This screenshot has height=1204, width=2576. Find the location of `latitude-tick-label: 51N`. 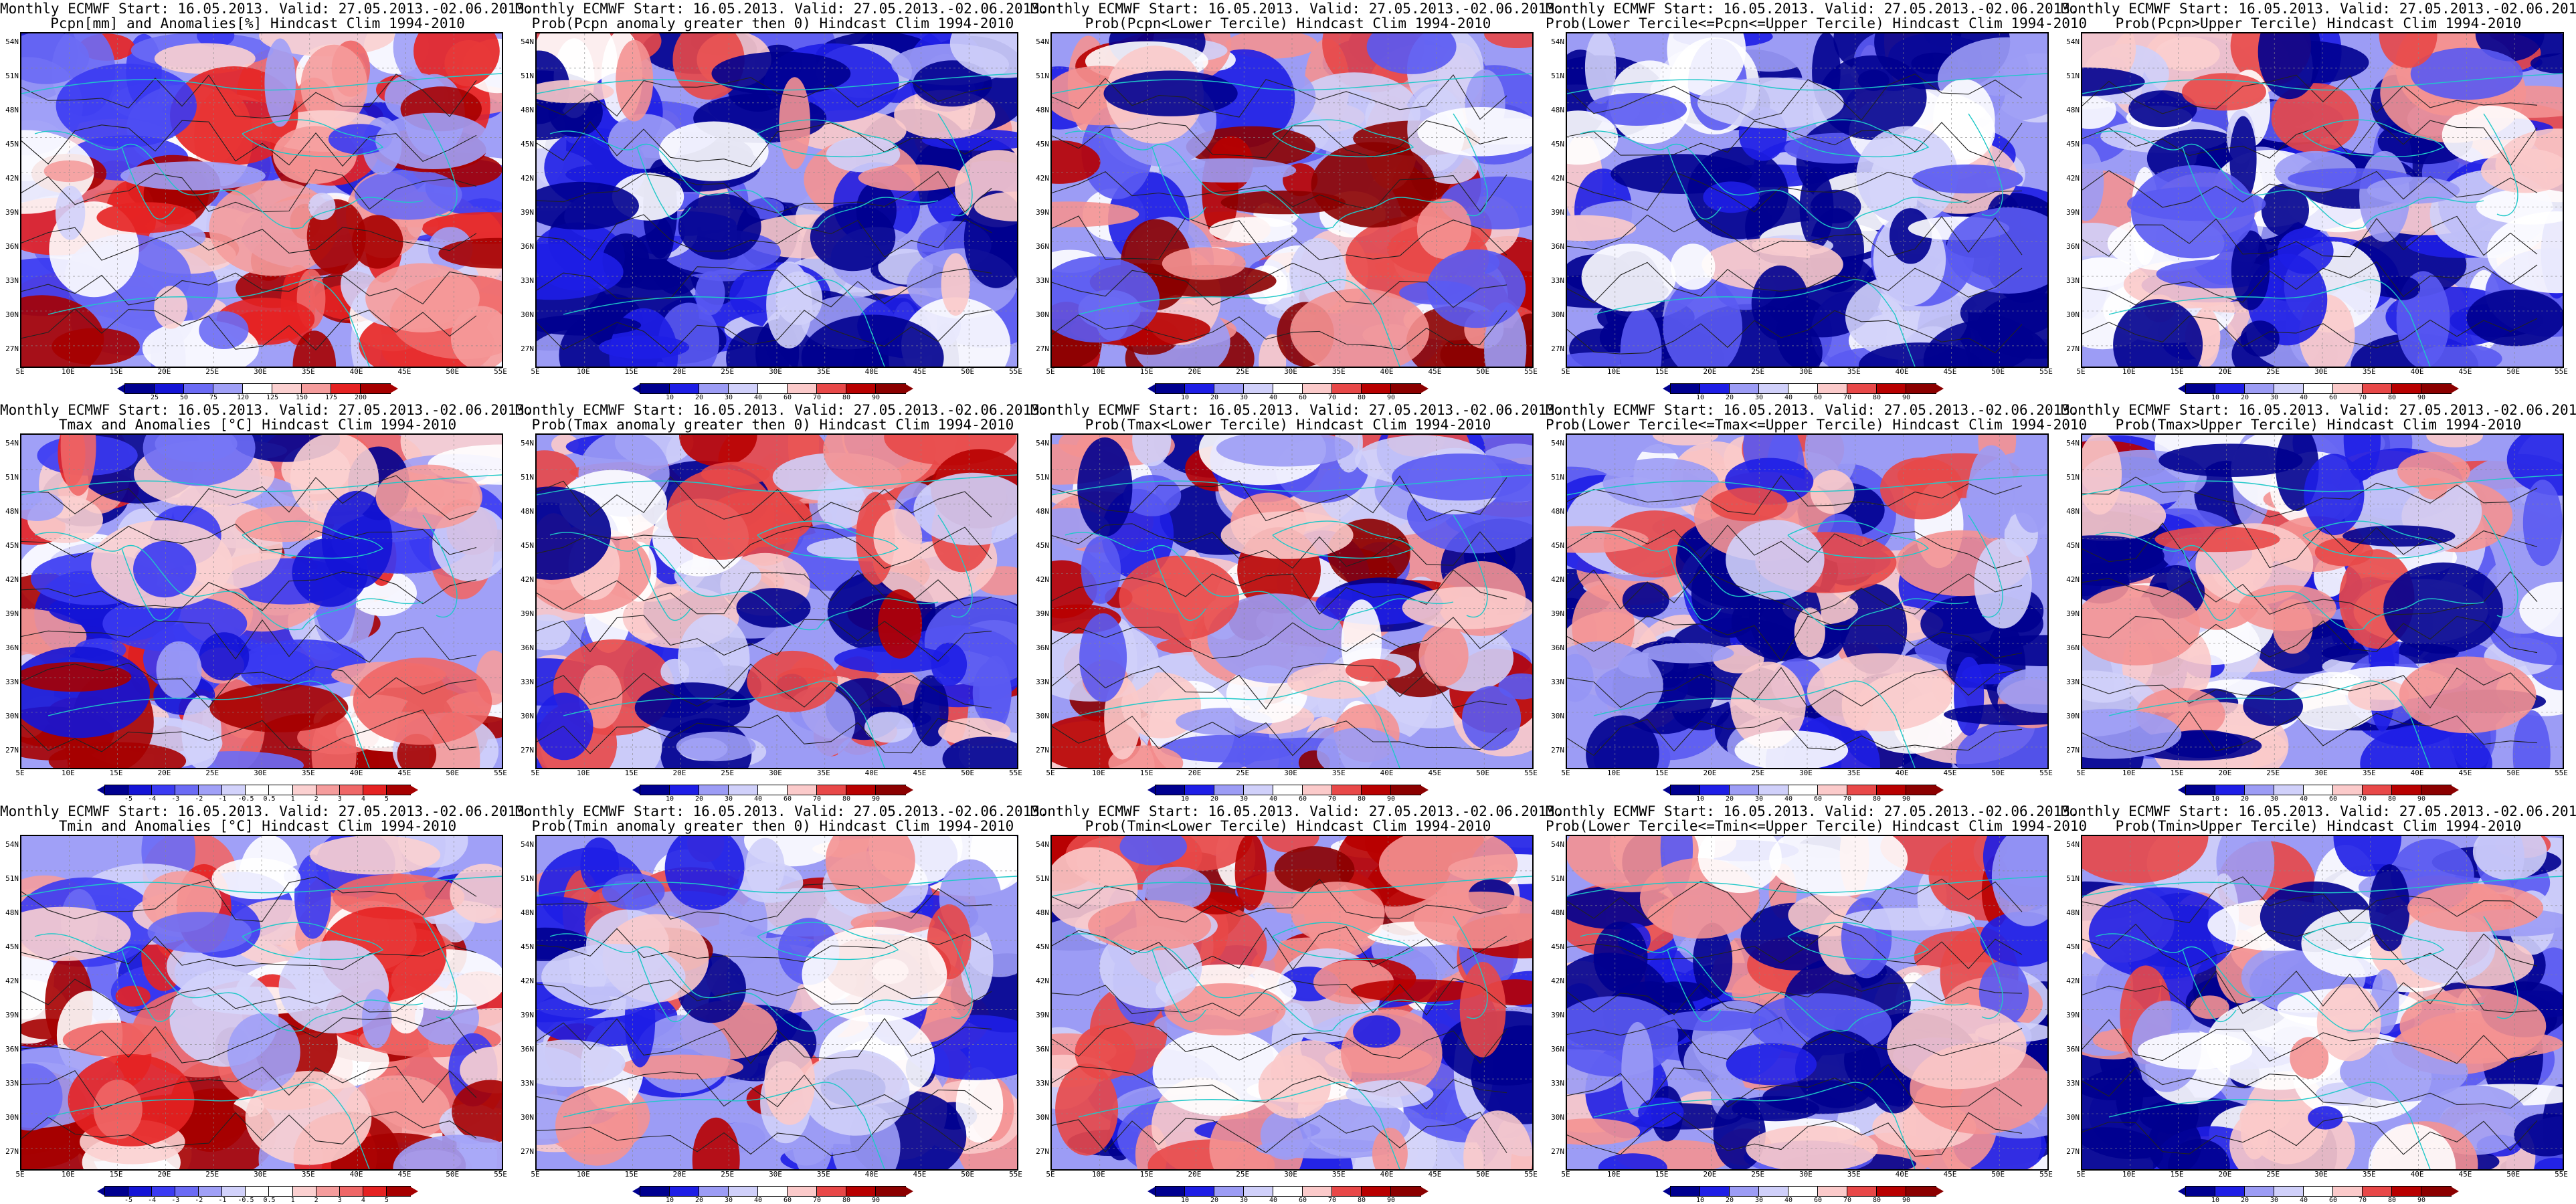

latitude-tick-label: 51N is located at coordinates (527, 76).